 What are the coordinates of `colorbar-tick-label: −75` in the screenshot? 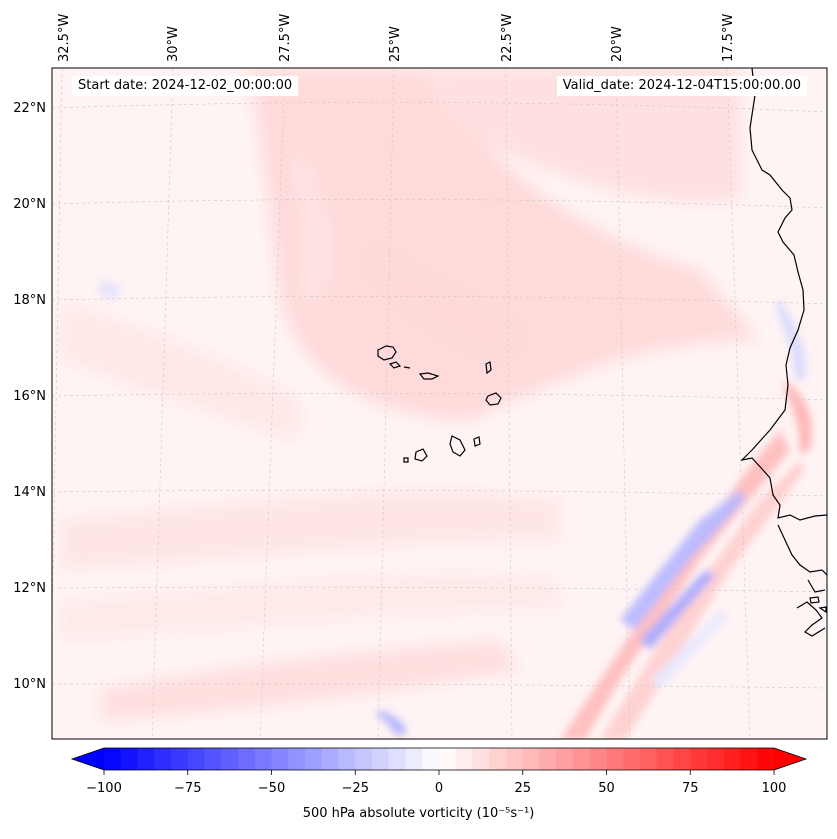 It's located at (187, 788).